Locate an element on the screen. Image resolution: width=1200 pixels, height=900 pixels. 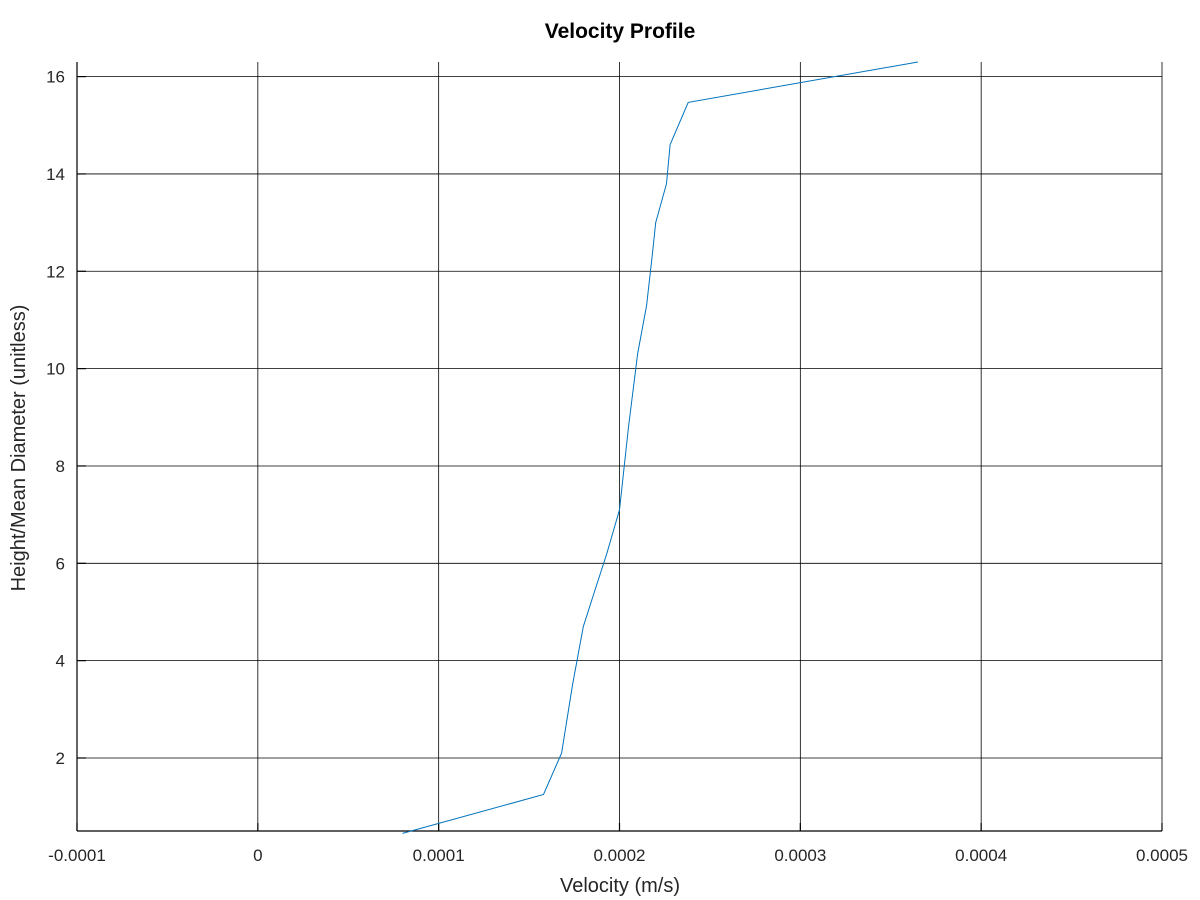
y-tick-label: 6 is located at coordinates (60, 563).